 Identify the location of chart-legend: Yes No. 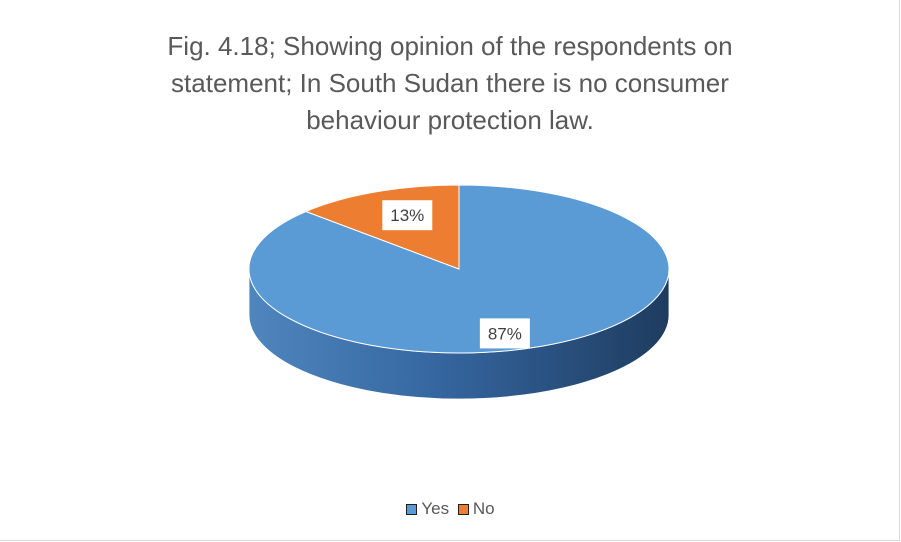
(450, 509).